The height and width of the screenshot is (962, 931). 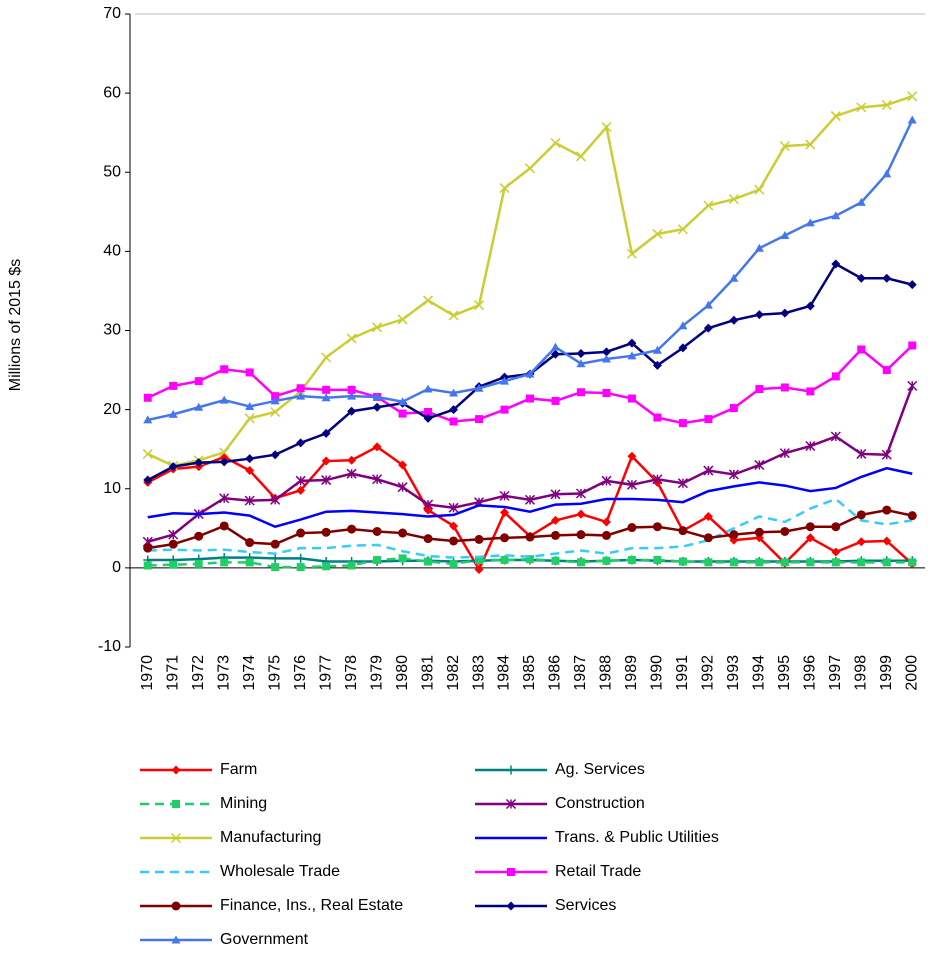 What do you see at coordinates (637, 837) in the screenshot?
I see `legend-label: Trans. & Public Utilities` at bounding box center [637, 837].